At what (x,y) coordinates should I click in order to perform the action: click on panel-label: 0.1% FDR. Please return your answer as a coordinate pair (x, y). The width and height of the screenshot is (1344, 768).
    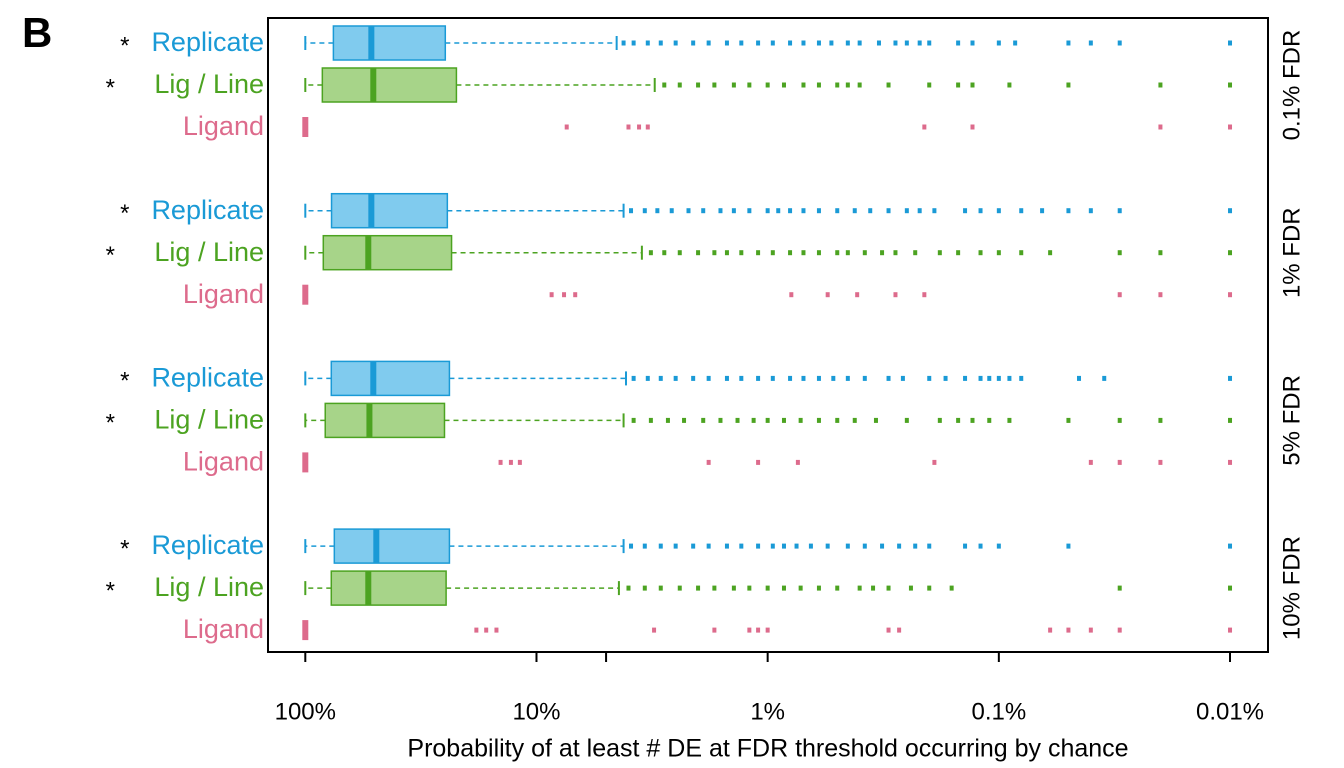
    Looking at the image, I should click on (1291, 85).